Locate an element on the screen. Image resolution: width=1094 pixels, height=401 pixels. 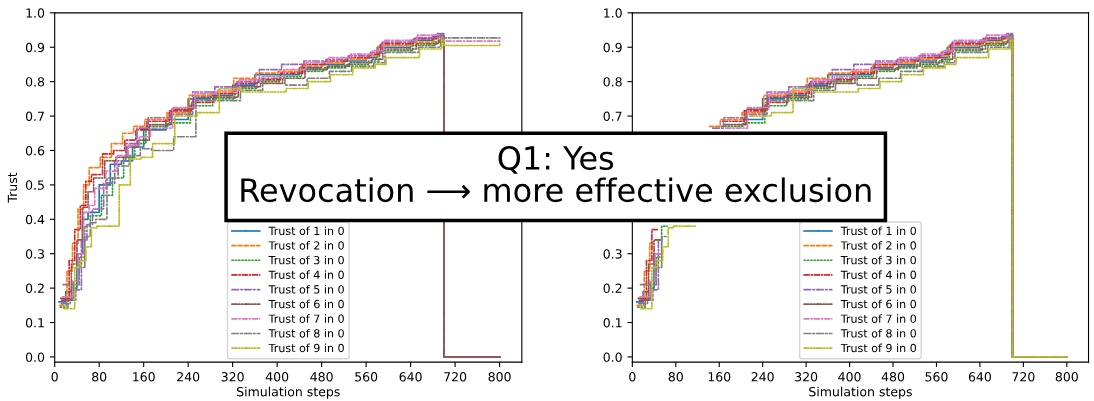
y-tick-label: 0.4 is located at coordinates (35, 219).